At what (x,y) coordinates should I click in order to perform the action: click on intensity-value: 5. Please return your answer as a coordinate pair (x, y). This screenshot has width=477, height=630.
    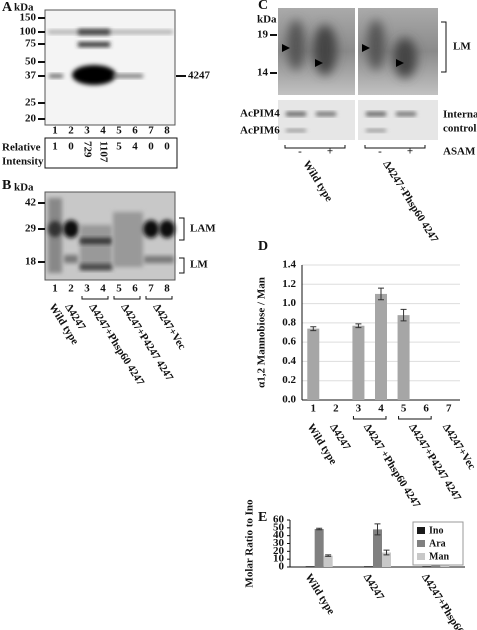
    Looking at the image, I should click on (119, 147).